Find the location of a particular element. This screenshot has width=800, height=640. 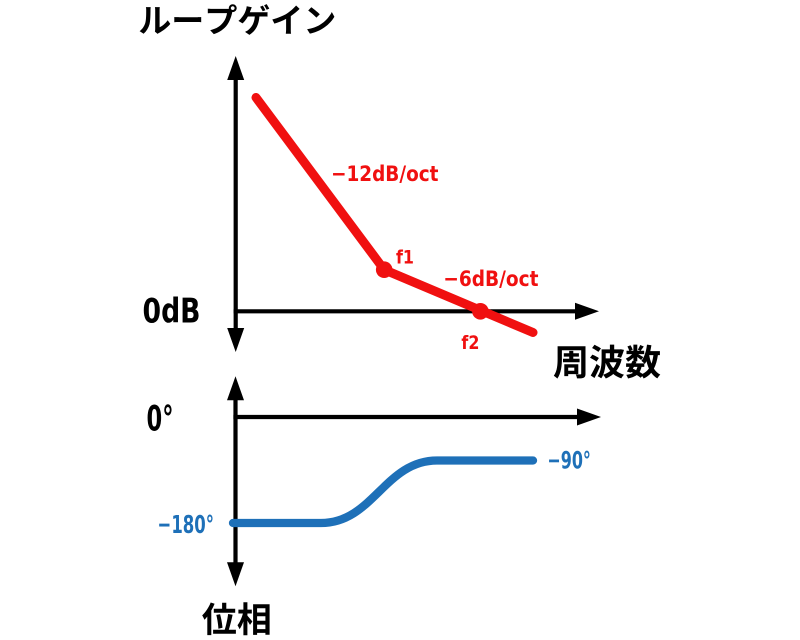

phase-y-axis-up-arrow-icon is located at coordinates (235, 388).